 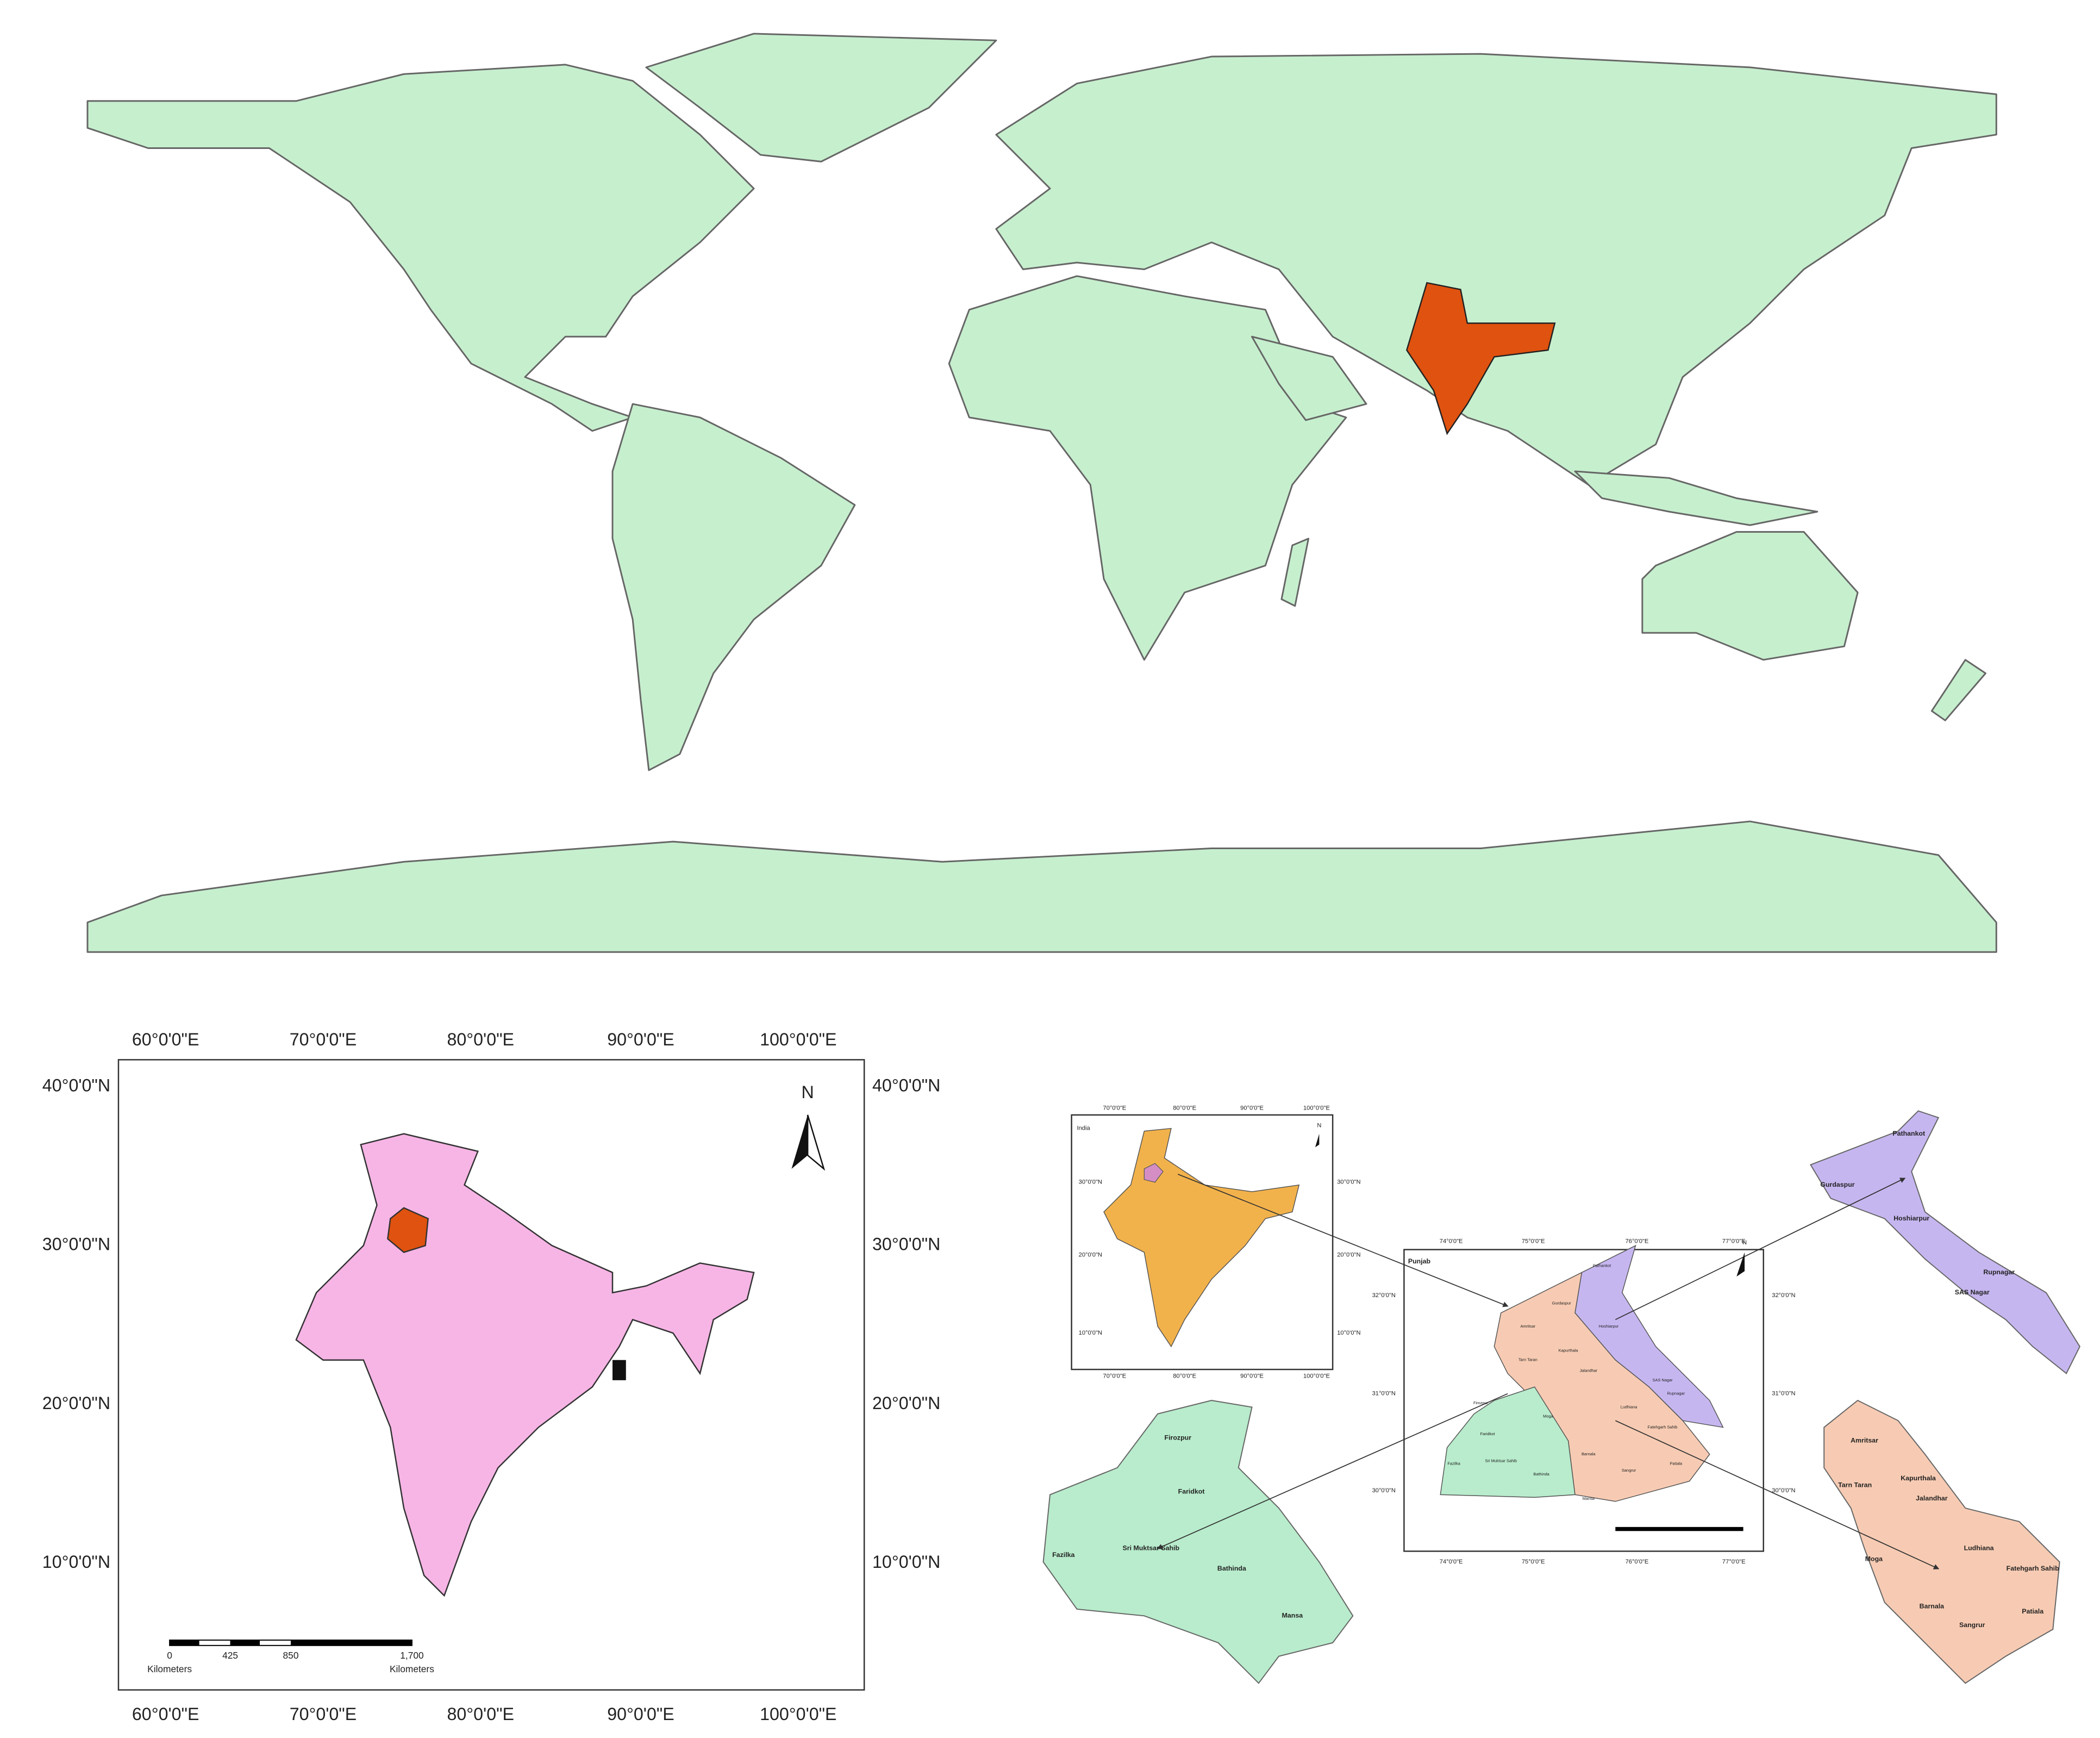 What do you see at coordinates (1084, 1128) in the screenshot?
I see `inset-title: India` at bounding box center [1084, 1128].